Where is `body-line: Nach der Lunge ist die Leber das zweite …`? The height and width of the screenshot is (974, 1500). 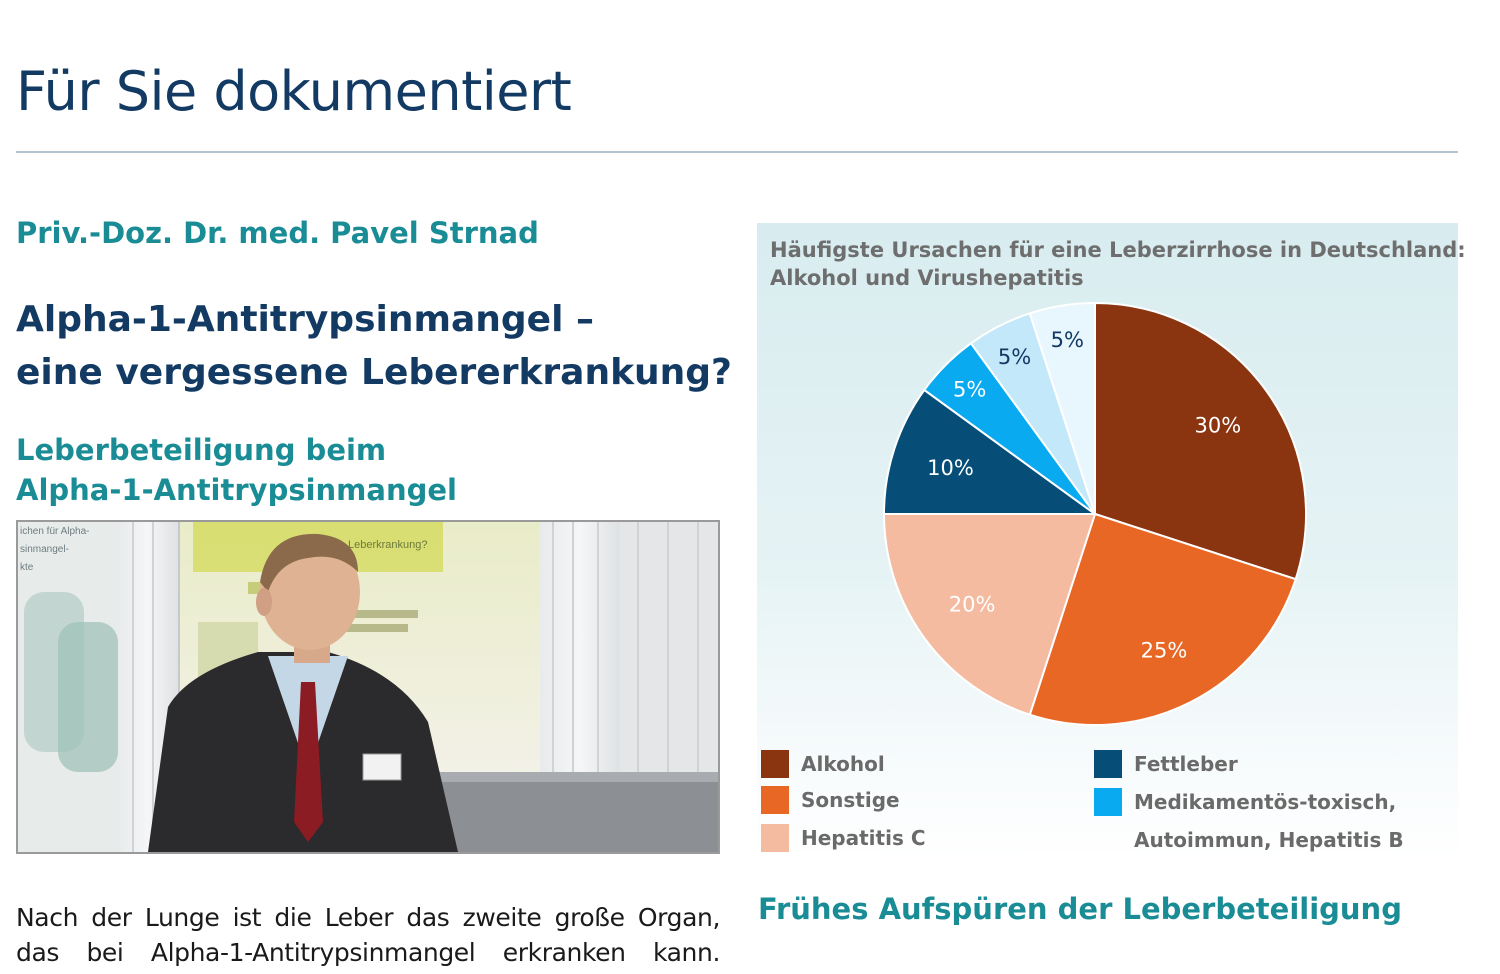
body-line: Nach der Lunge ist die Leber das zweite … is located at coordinates (368, 917).